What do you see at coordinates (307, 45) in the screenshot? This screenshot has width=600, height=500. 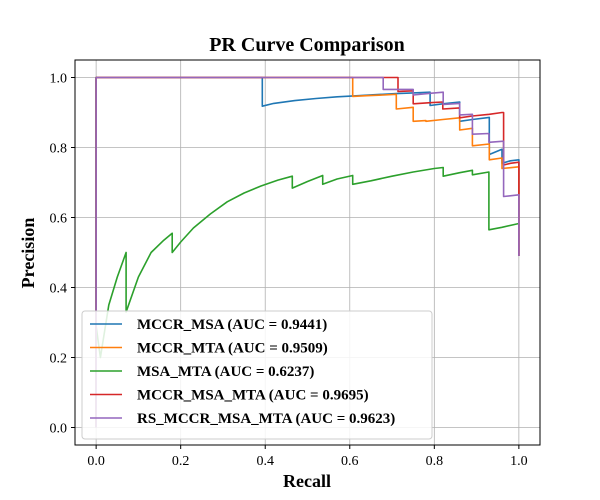 I see `chart-title: PR Curve Comparison` at bounding box center [307, 45].